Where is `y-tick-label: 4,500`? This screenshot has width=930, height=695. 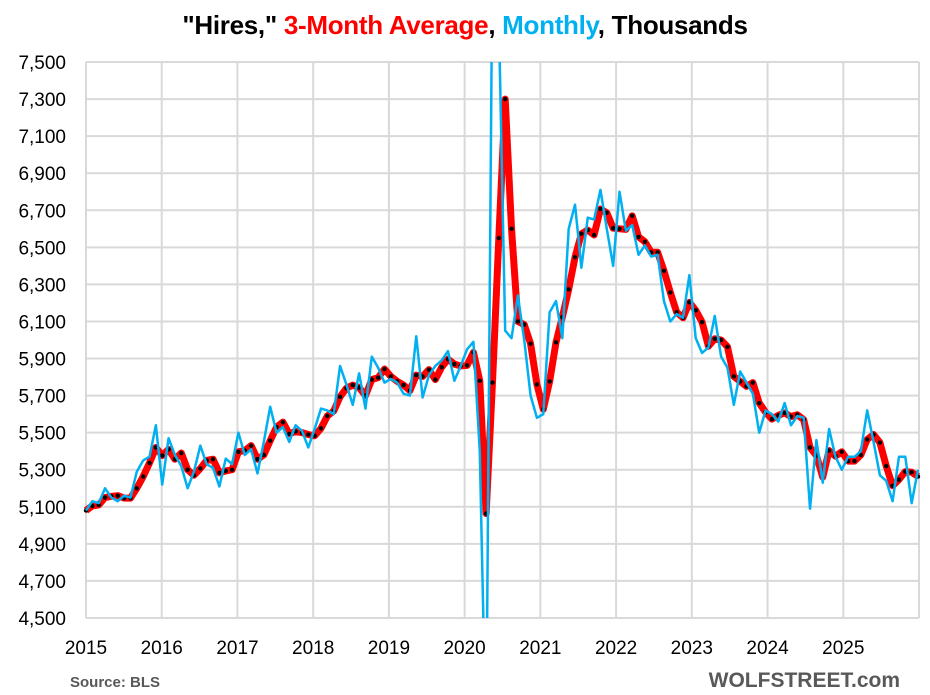 y-tick-label: 4,500 is located at coordinates (42, 619).